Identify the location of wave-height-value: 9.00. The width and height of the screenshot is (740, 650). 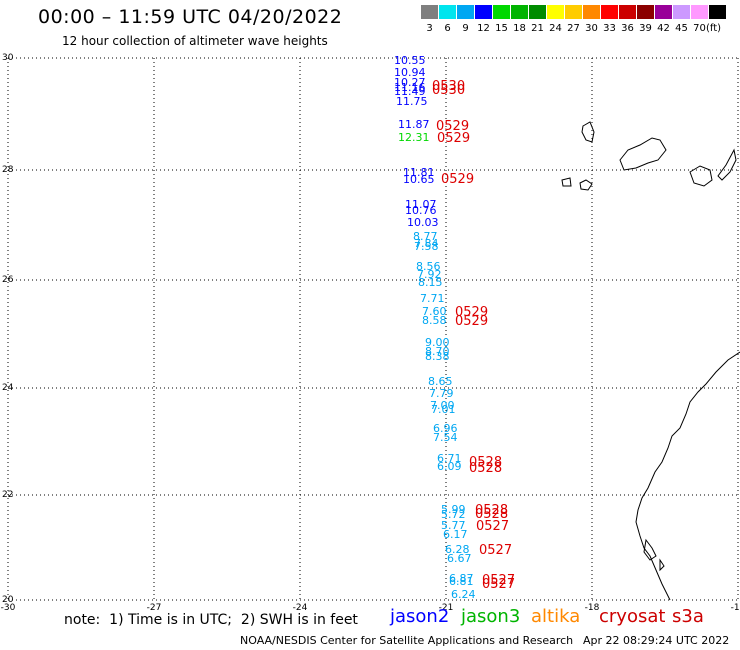
(437, 342).